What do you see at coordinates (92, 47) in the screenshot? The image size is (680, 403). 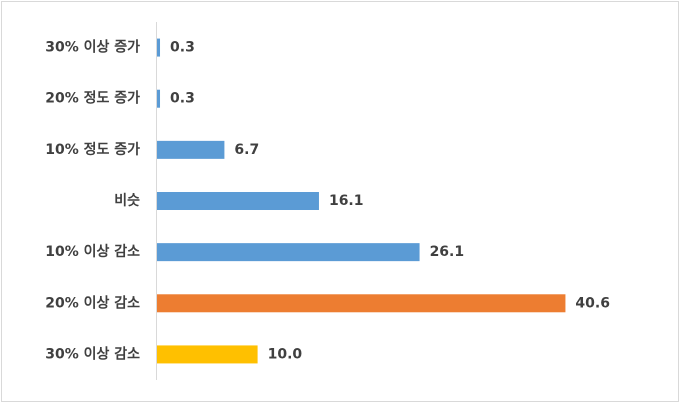 I see `y-tick-label: 30% 이상 증가` at bounding box center [92, 47].